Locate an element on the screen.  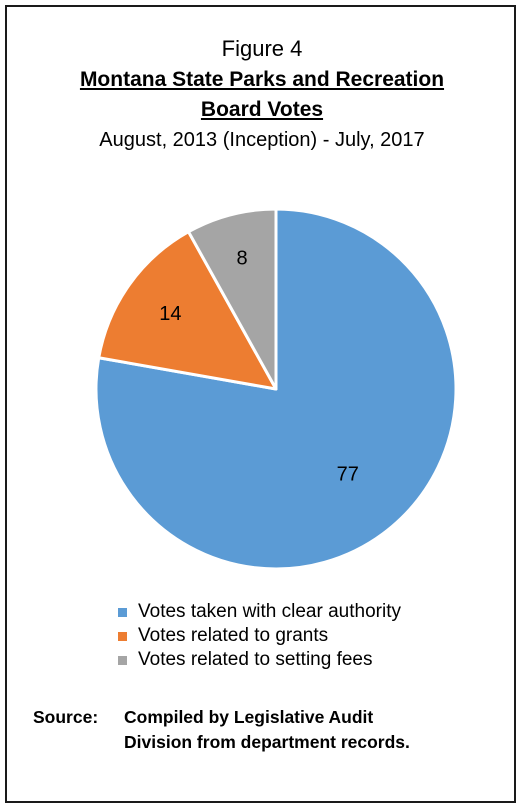
legend-item-clear-authority: Votes taken with clear authority is located at coordinates (259, 612).